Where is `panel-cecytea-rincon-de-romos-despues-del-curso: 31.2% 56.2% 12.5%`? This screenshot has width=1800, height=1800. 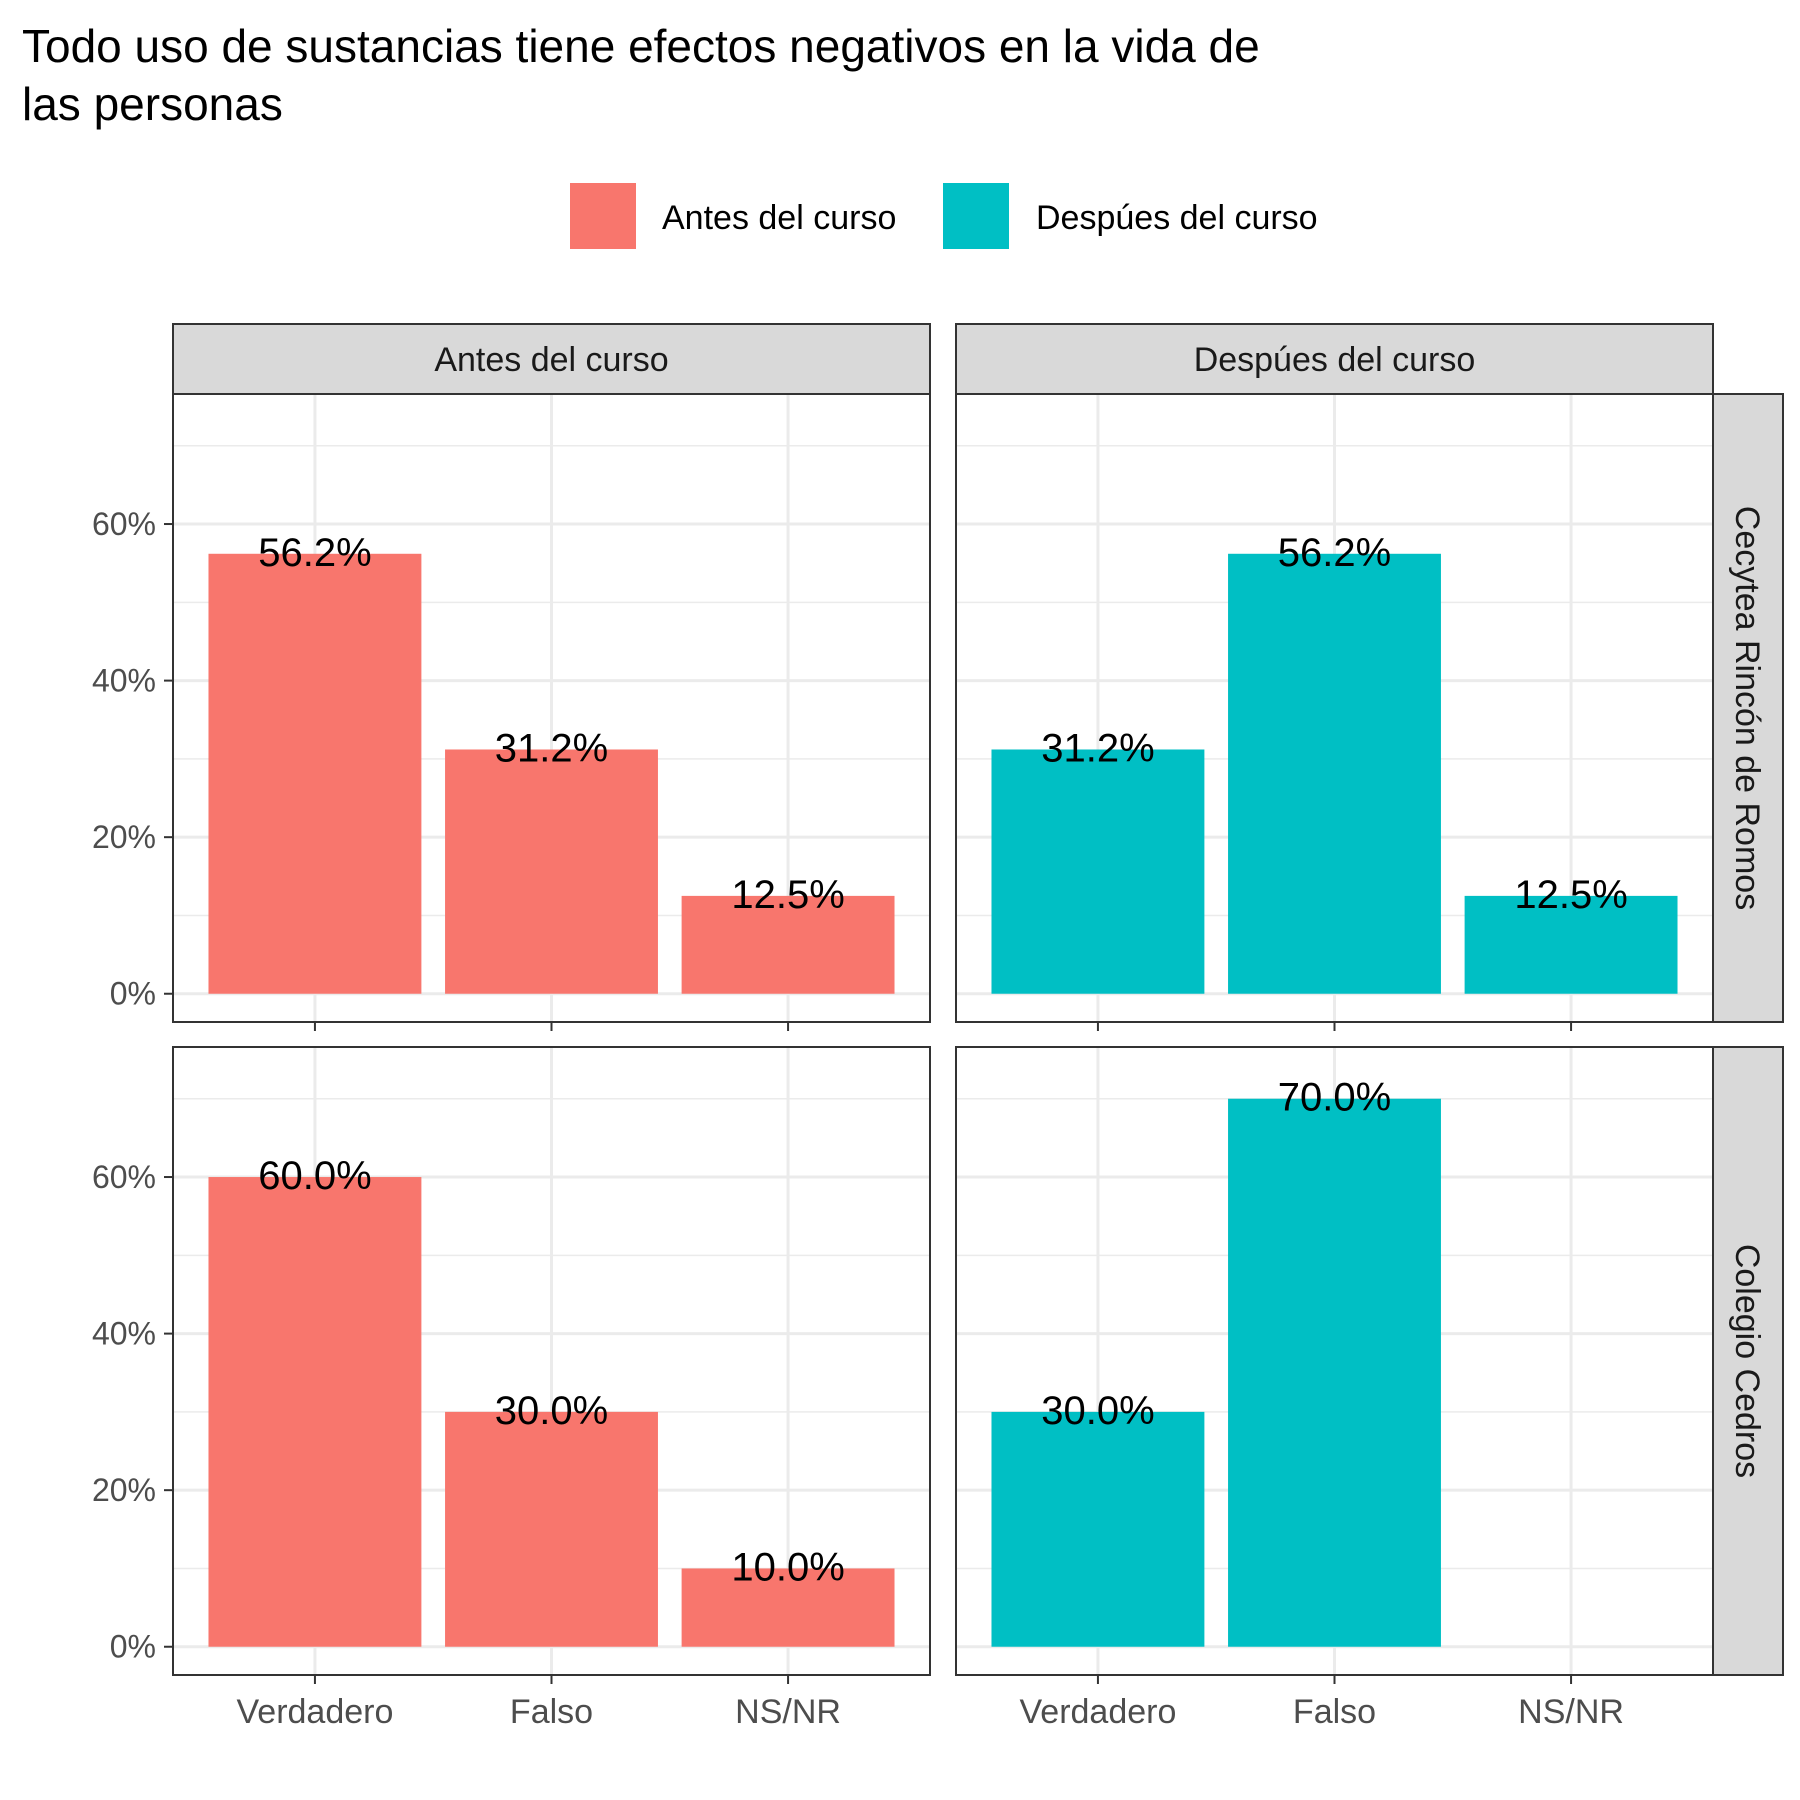
panel-cecytea-rincon-de-romos-despues-del-curso: 31.2% 56.2% 12.5% is located at coordinates (1334, 712).